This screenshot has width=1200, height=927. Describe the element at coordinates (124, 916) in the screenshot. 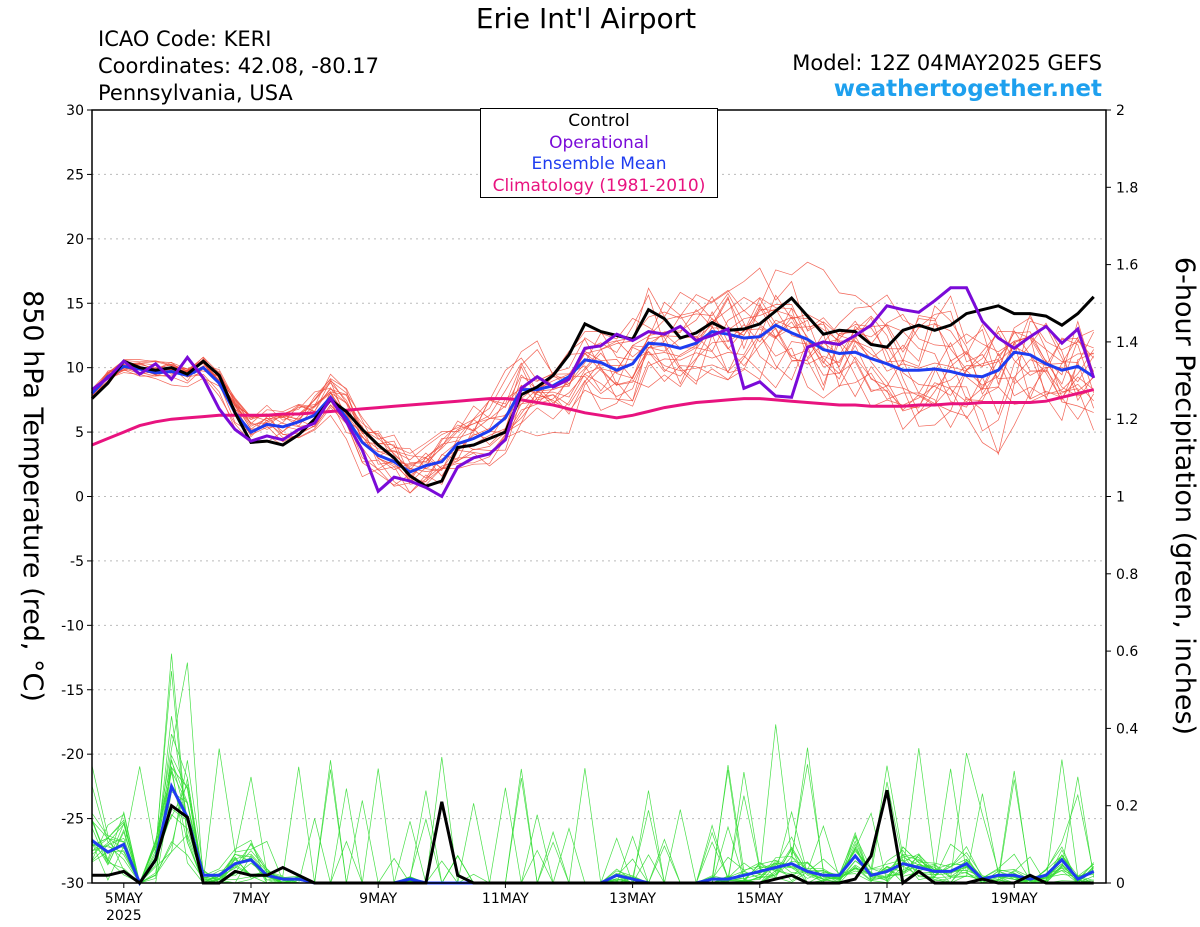

I see `x-tick-year: 2025` at that location.